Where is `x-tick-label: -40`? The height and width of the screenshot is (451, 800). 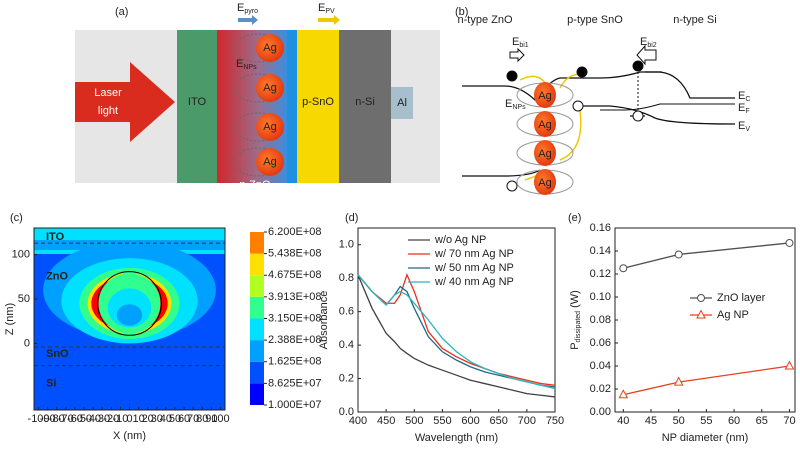
x-tick-label: -40 is located at coordinates (93, 419).